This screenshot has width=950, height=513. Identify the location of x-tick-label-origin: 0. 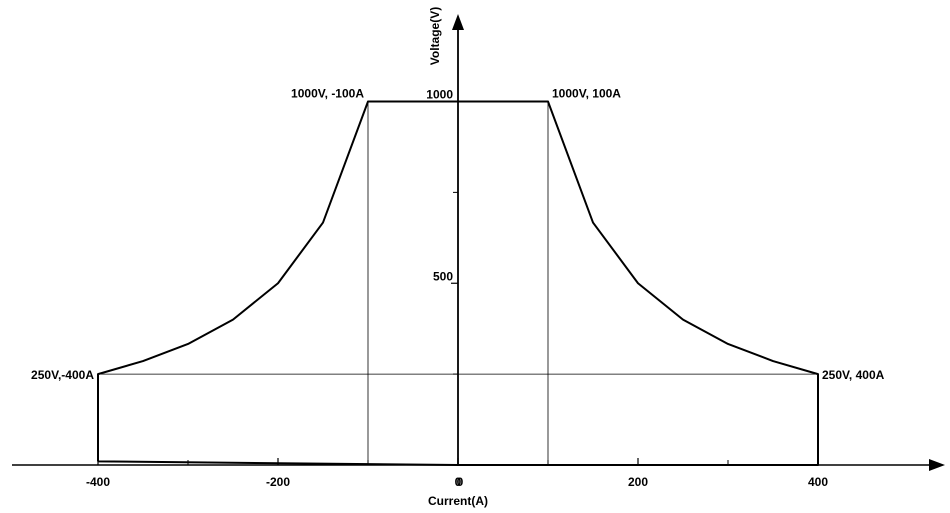
(460, 482).